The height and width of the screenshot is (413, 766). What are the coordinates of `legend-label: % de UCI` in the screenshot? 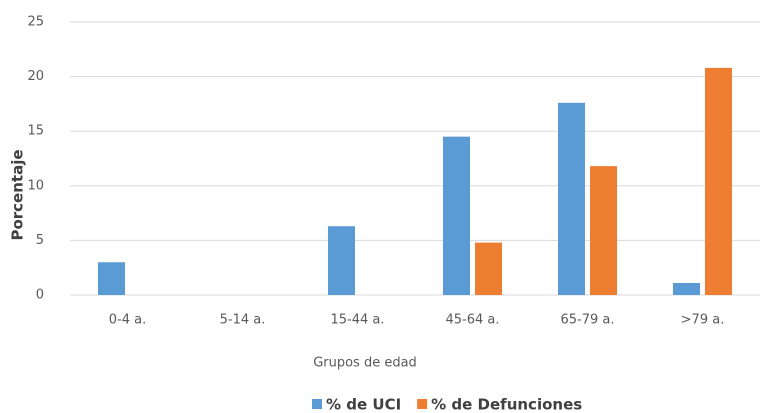 It's located at (363, 404).